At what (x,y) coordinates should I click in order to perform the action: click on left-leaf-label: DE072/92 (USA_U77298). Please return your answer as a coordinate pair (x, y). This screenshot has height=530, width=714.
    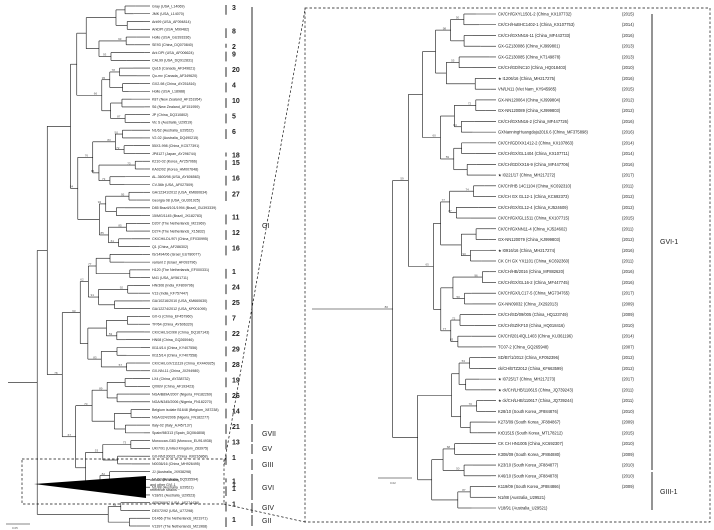
    Looking at the image, I should click on (172, 511).